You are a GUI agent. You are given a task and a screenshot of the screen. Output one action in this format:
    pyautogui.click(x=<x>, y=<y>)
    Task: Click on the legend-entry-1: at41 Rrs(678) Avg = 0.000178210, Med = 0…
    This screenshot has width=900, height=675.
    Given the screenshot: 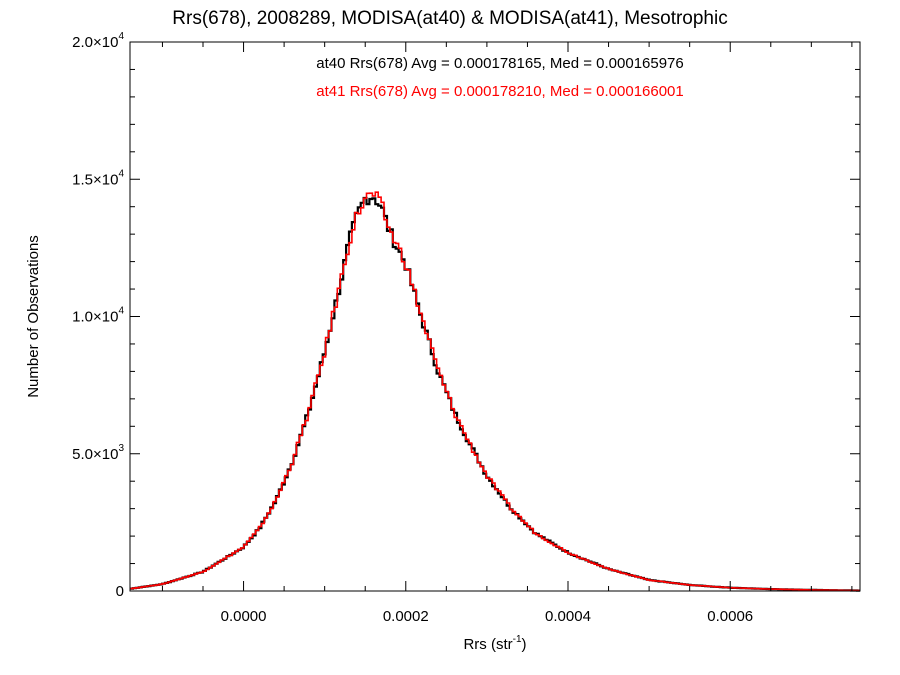 What is the action you would take?
    pyautogui.click(x=500, y=91)
    